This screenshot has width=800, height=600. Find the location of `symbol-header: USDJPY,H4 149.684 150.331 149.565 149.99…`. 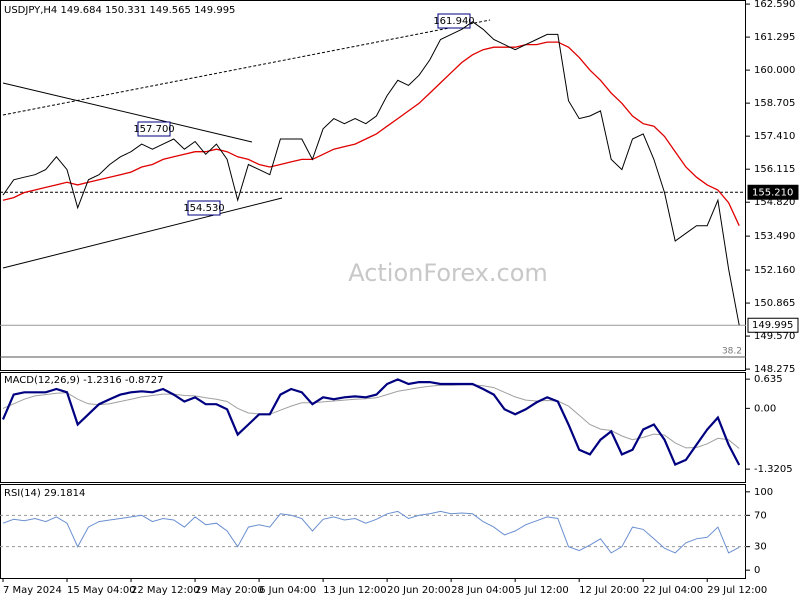

symbol-header: USDJPY,H4 149.684 150.331 149.565 149.99… is located at coordinates (119, 10).